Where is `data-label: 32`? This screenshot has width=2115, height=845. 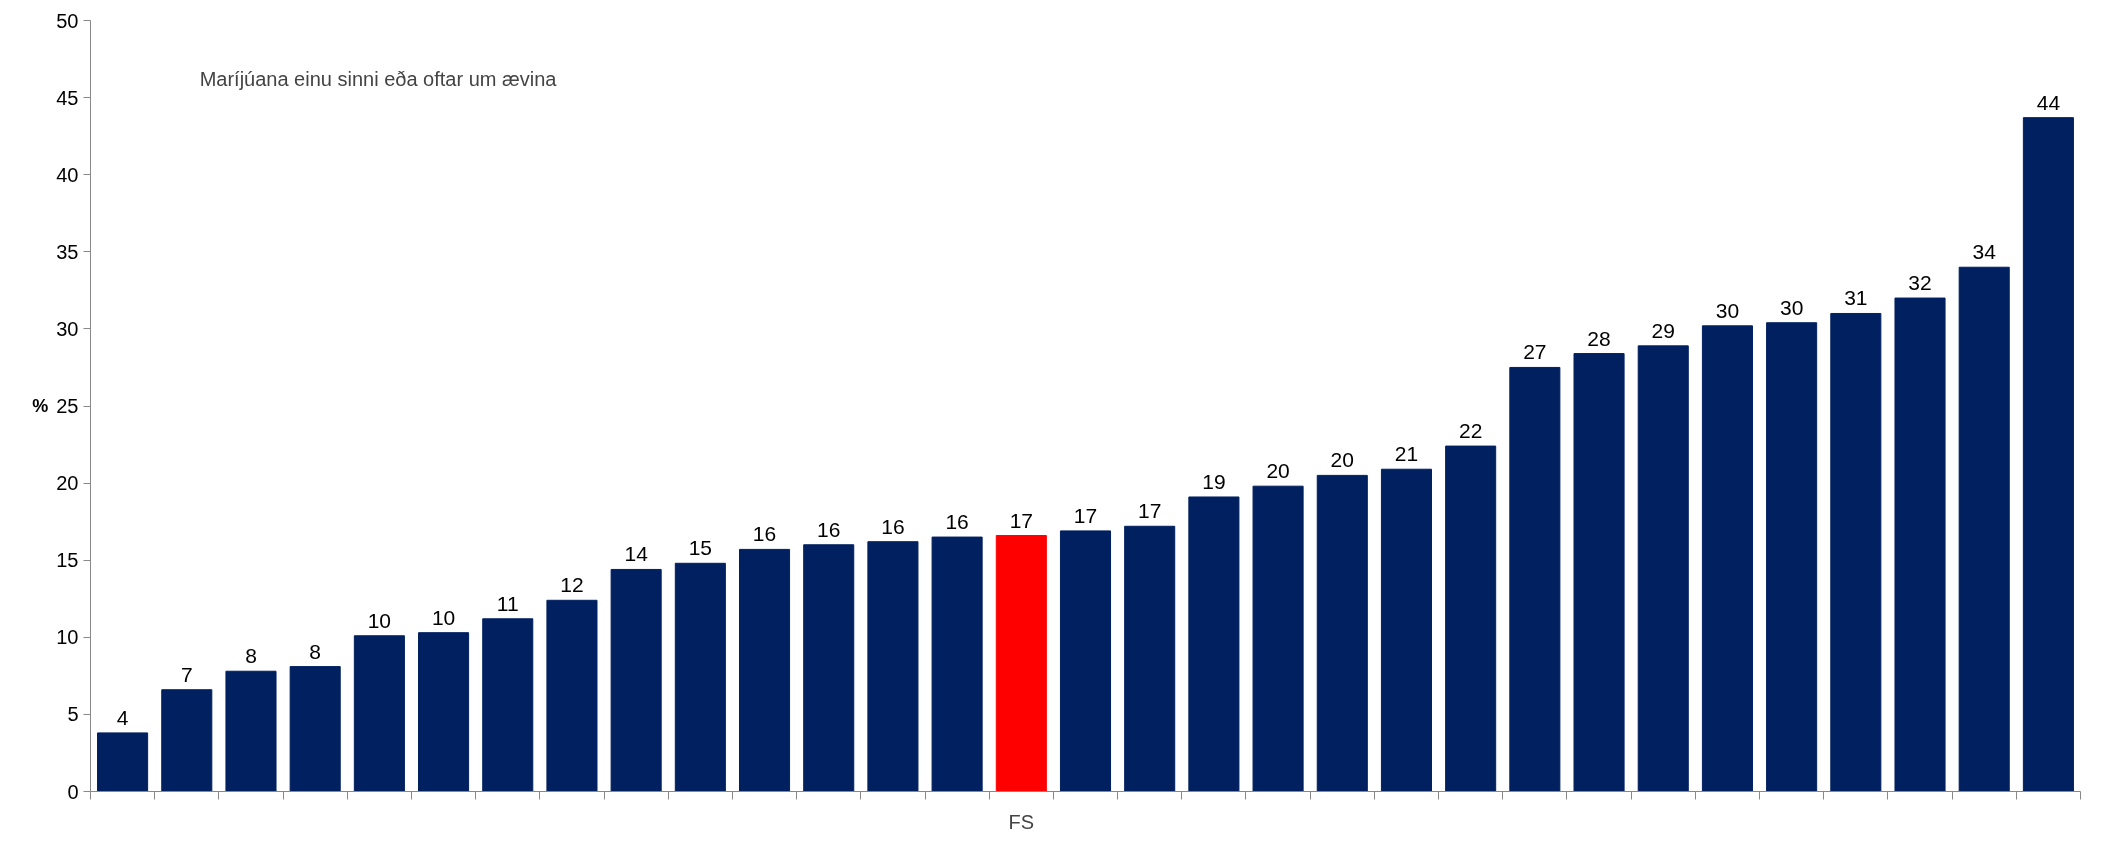 data-label: 32 is located at coordinates (1920, 283).